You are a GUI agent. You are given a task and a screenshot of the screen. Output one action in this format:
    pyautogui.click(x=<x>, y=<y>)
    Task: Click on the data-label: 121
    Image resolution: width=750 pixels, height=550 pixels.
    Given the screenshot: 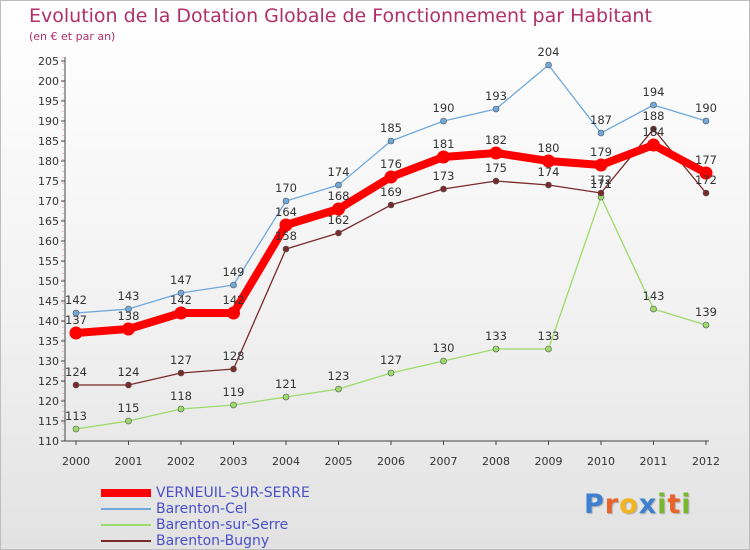 What is the action you would take?
    pyautogui.click(x=286, y=384)
    